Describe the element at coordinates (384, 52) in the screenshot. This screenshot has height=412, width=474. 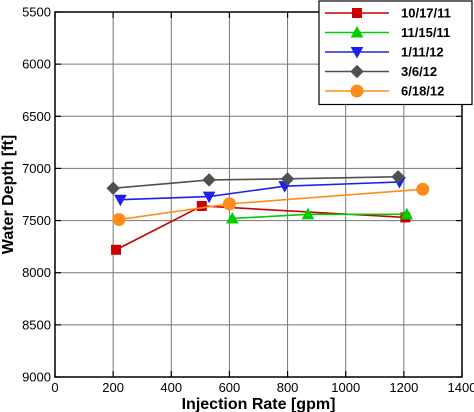
I see `legend-entry: 1/11/12` at that location.